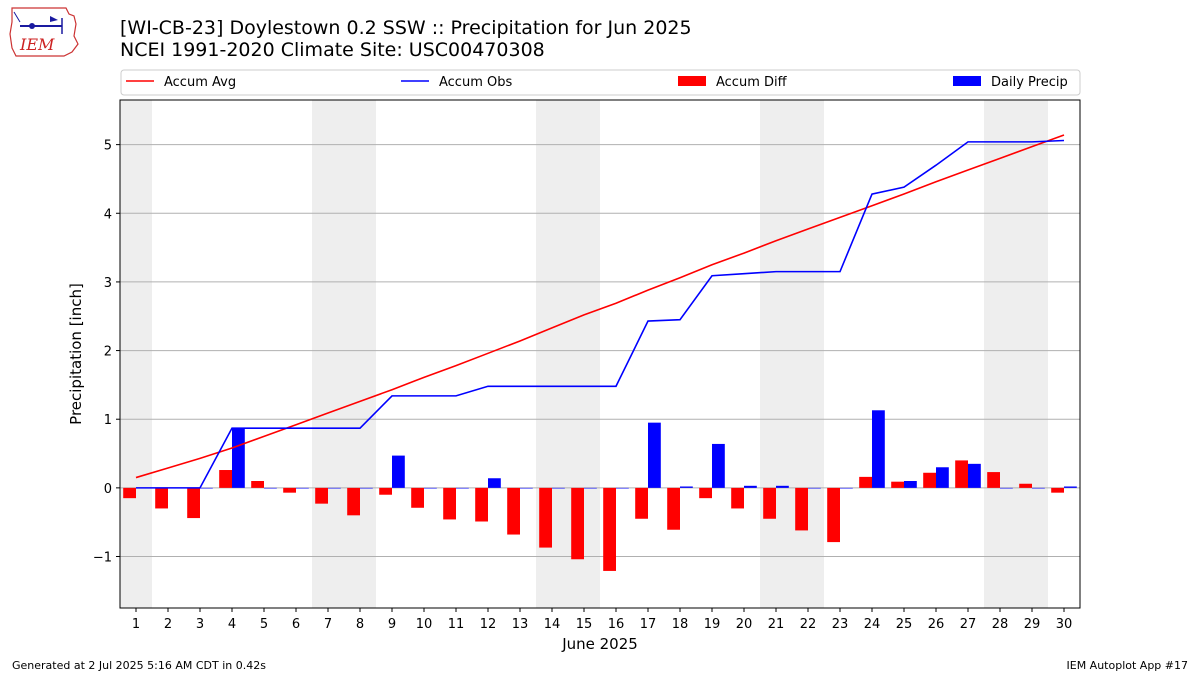  What do you see at coordinates (680, 624) in the screenshot?
I see `x-tick-label: 18` at bounding box center [680, 624].